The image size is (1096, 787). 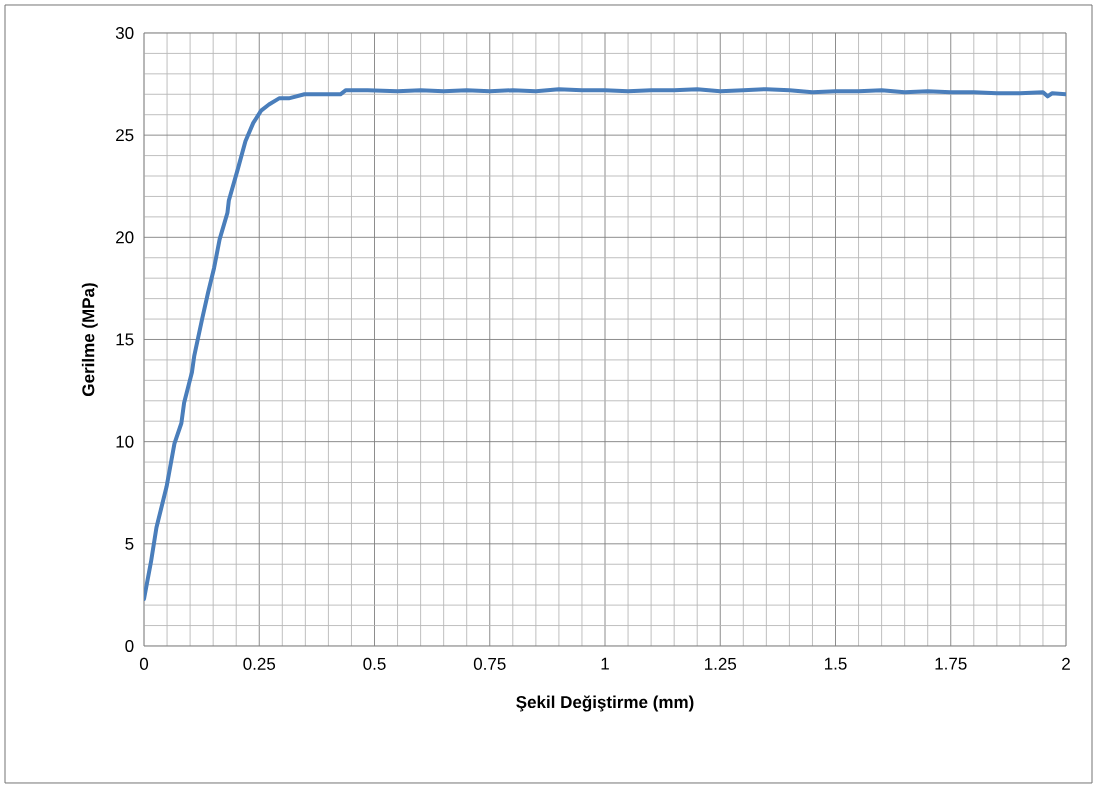 I want to click on y-tick-label: 10, so click(x=125, y=441).